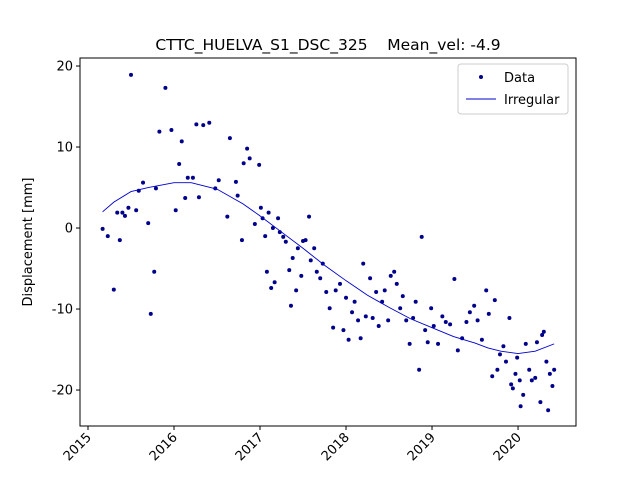 This screenshot has height=480, width=640. Describe the element at coordinates (62, 310) in the screenshot. I see `y-tick-label: -10` at that location.